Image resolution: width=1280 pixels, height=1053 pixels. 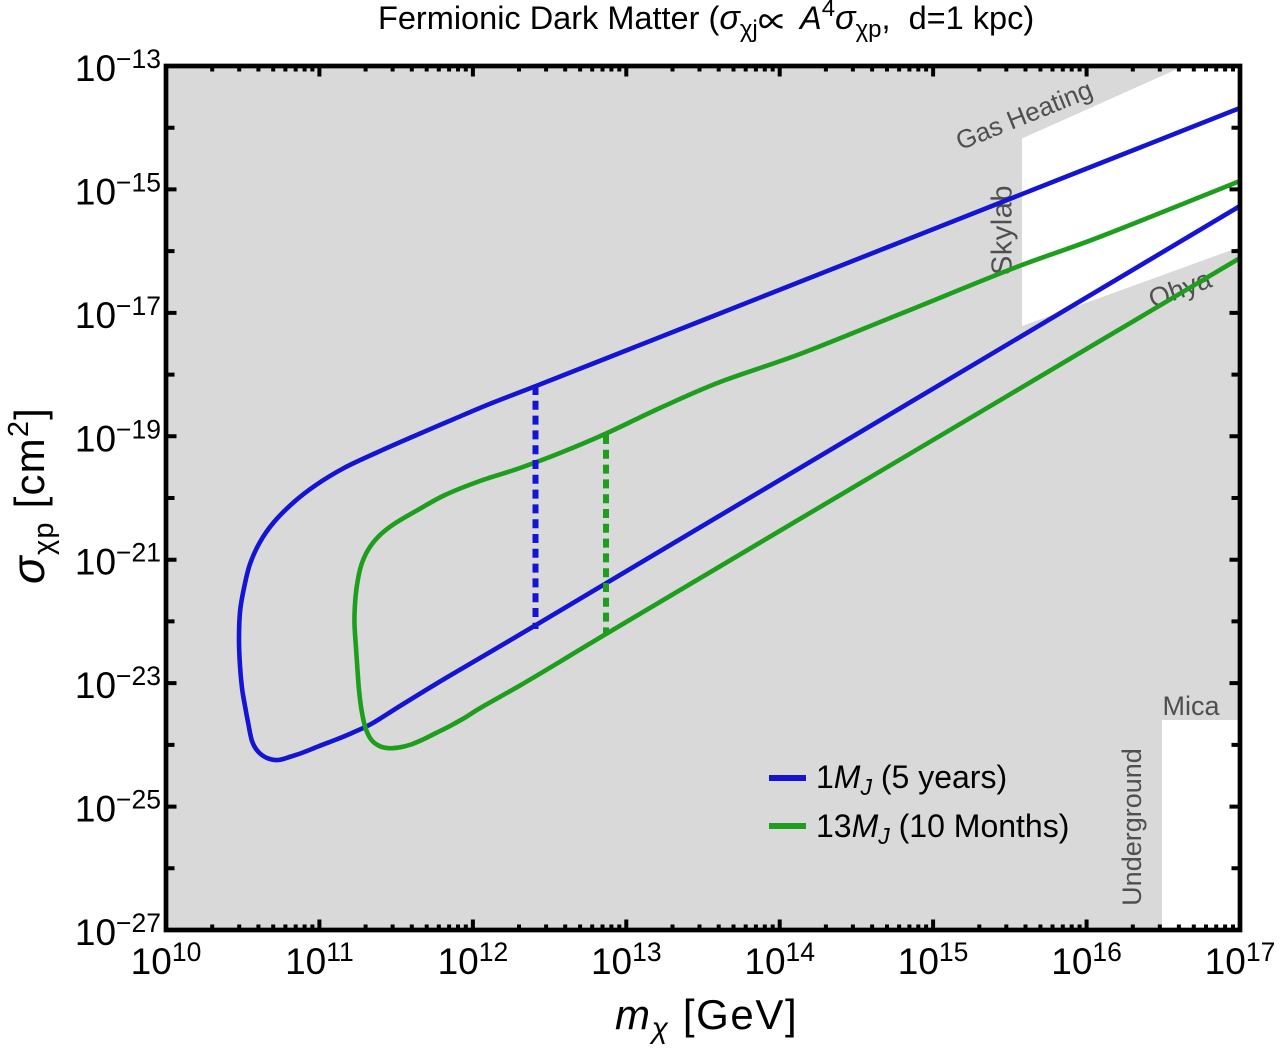 I want to click on svg-text: Mica, so click(x=1191, y=706).